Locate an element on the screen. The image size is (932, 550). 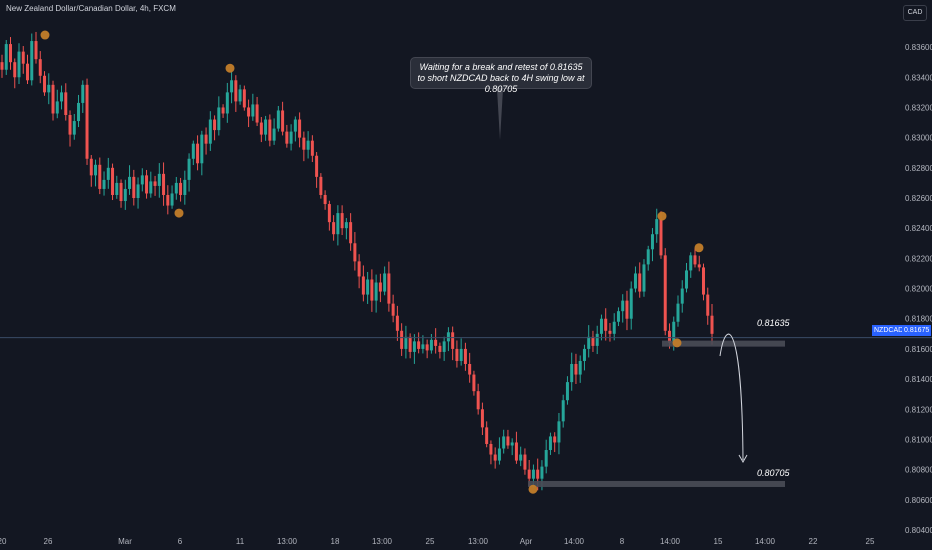
price-tick-label: 0.82800 is located at coordinates (918, 168).